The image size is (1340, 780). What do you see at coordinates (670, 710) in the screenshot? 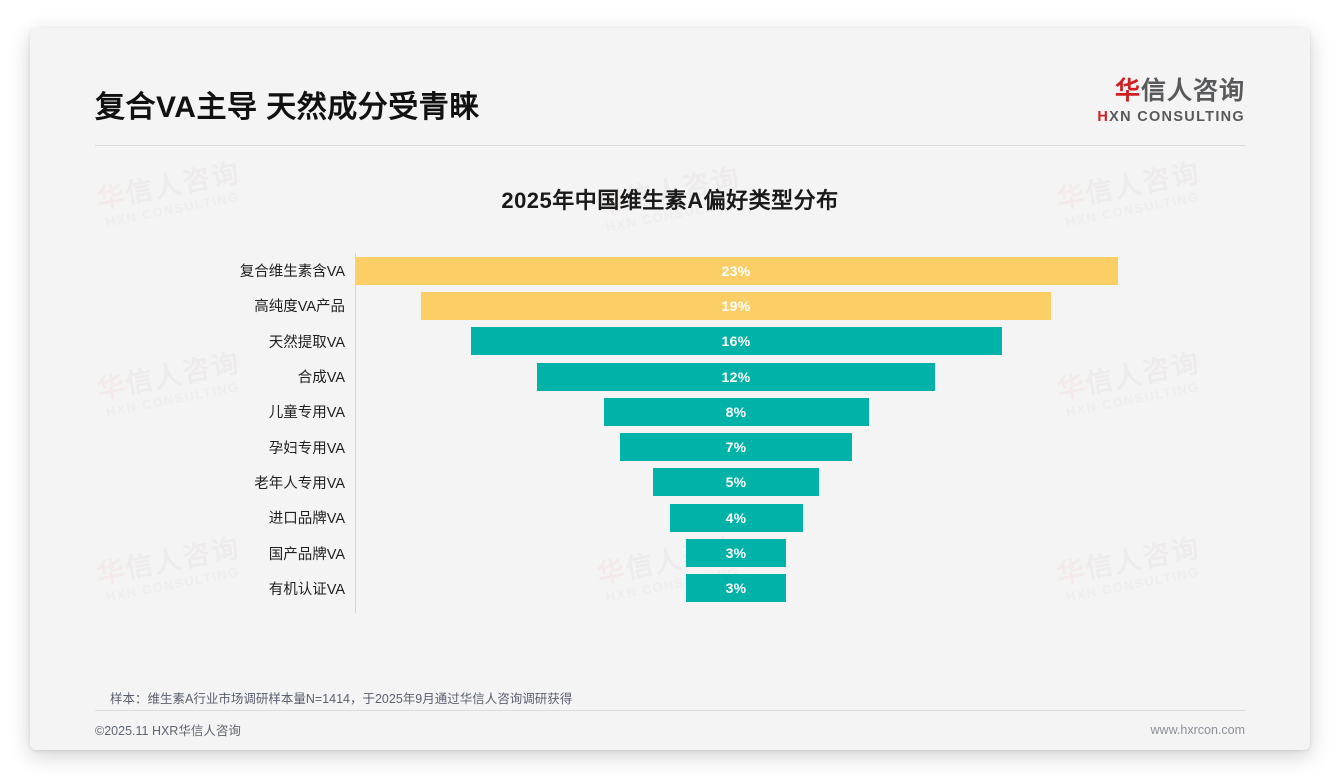
I see `footer-divider` at bounding box center [670, 710].